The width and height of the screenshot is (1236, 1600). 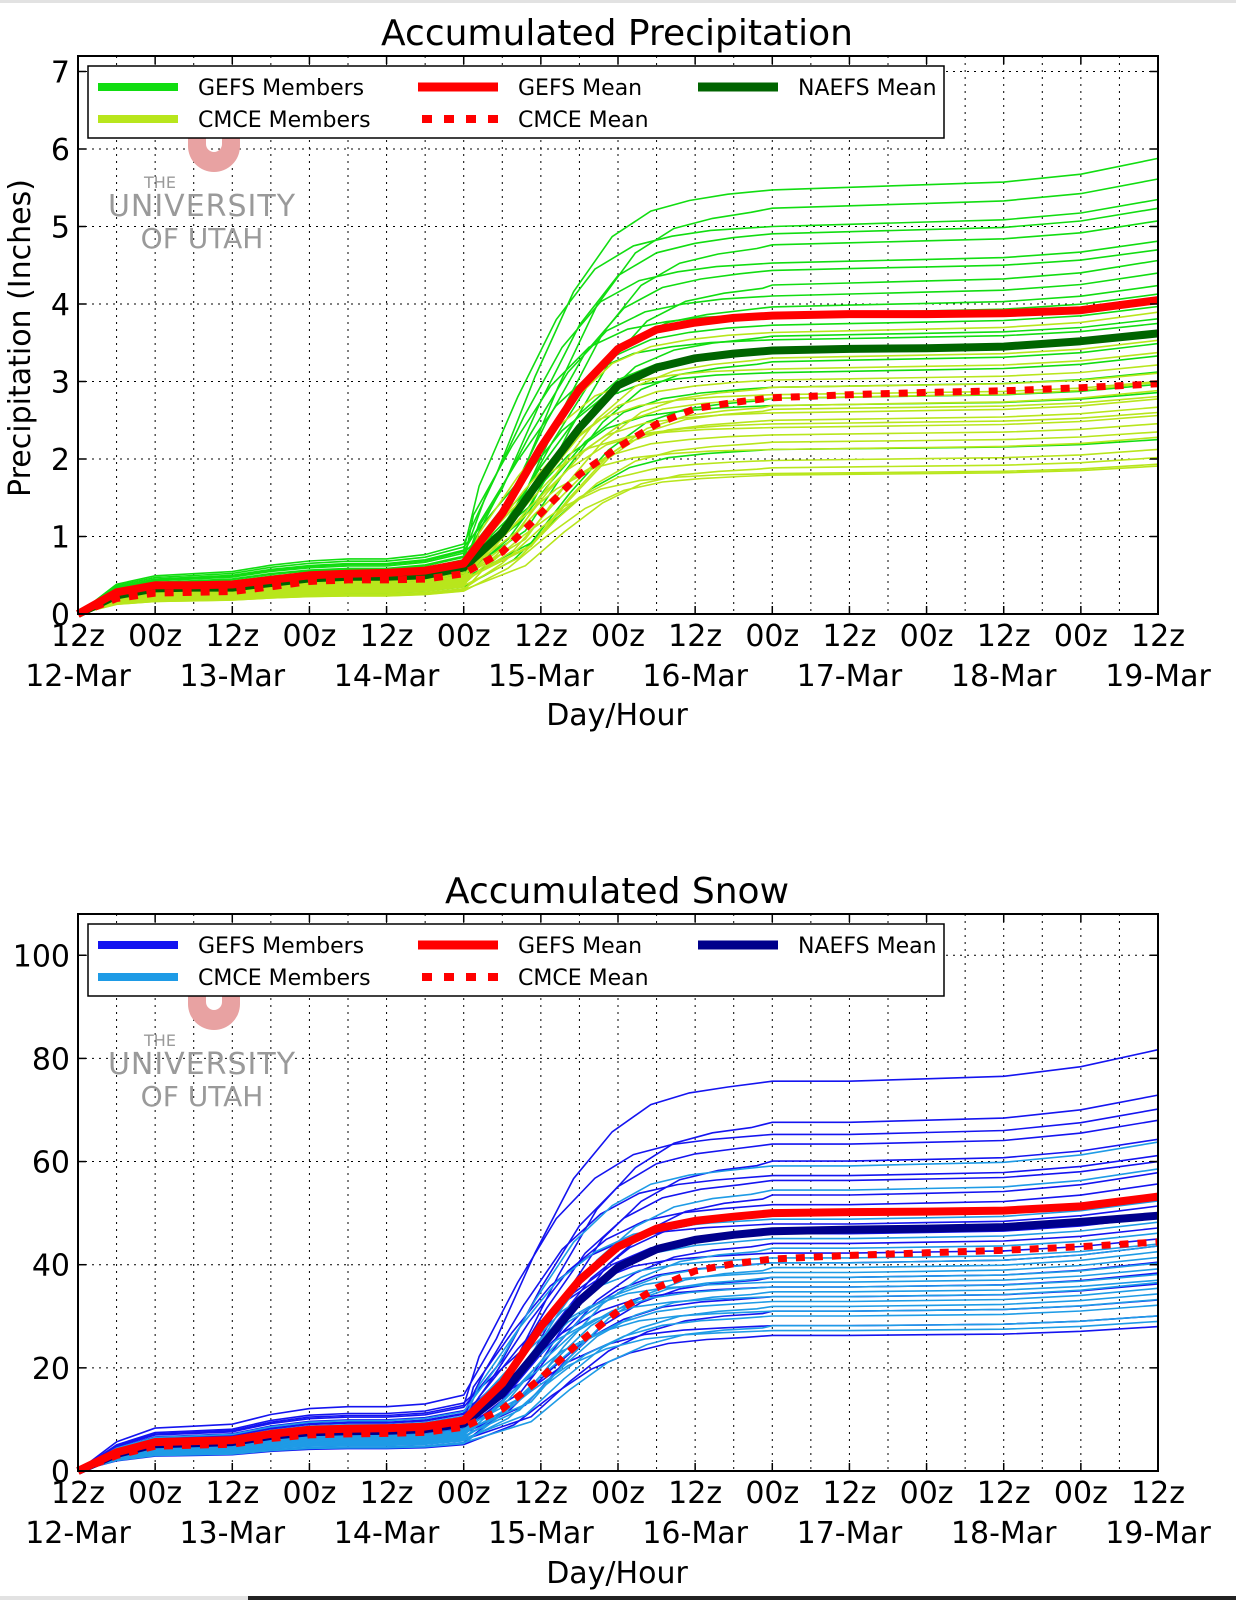 I want to click on y-tick-label: 6, so click(x=60, y=150).